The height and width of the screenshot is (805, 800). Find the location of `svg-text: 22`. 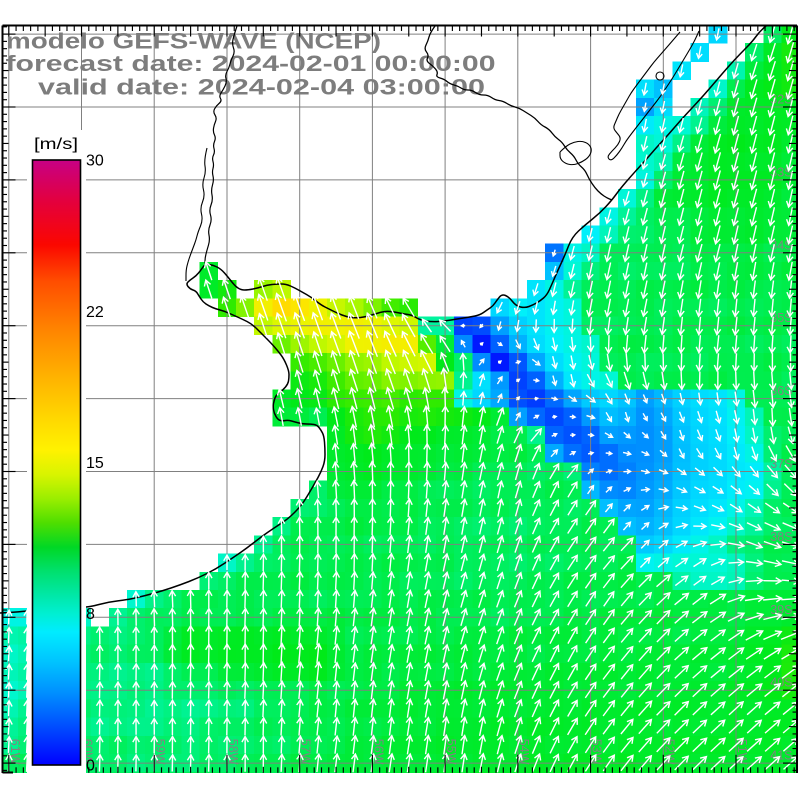

svg-text: 22 is located at coordinates (95, 312).